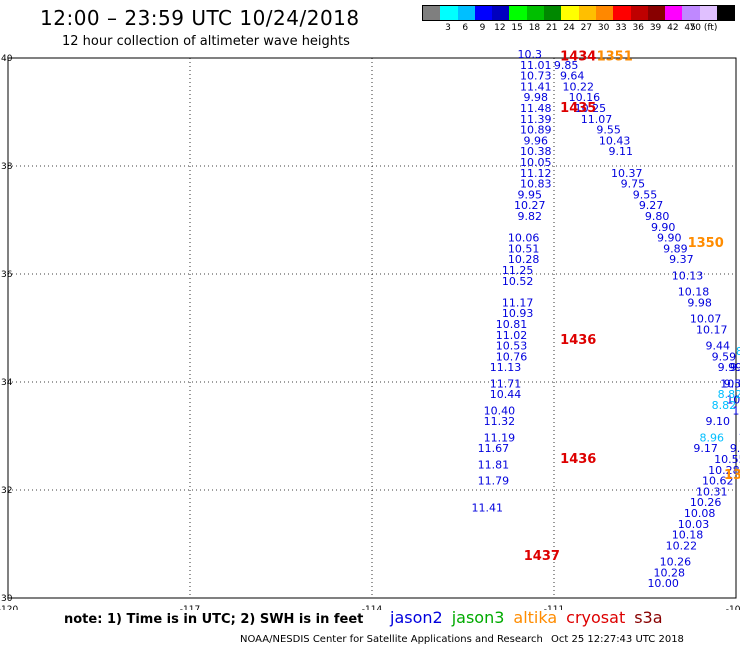 The image size is (740, 650). What do you see at coordinates (663, 227) in the screenshot?
I see `wave-height-value: 9.90` at bounding box center [663, 227].